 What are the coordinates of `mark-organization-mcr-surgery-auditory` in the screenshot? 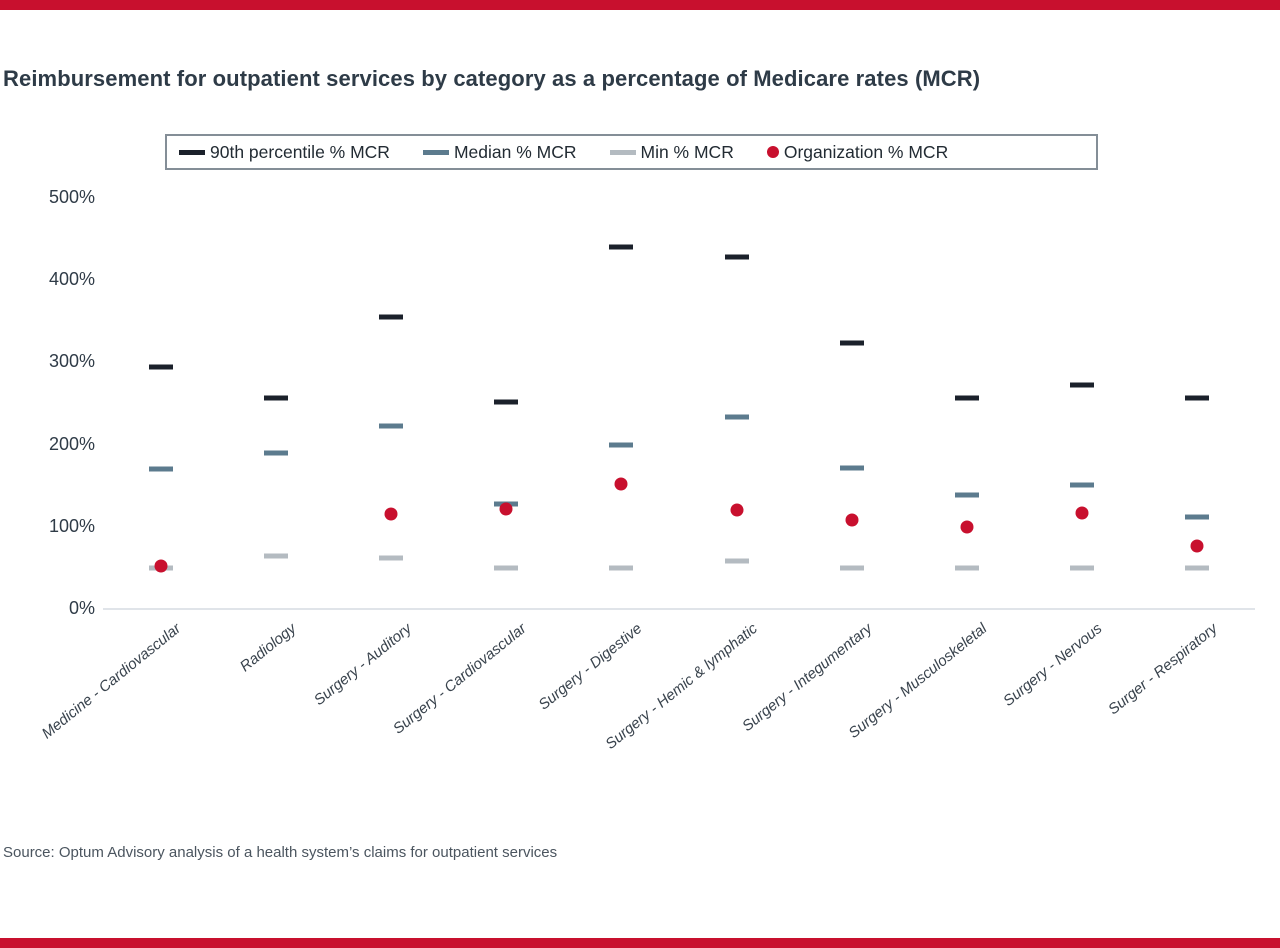 It's located at (391, 514).